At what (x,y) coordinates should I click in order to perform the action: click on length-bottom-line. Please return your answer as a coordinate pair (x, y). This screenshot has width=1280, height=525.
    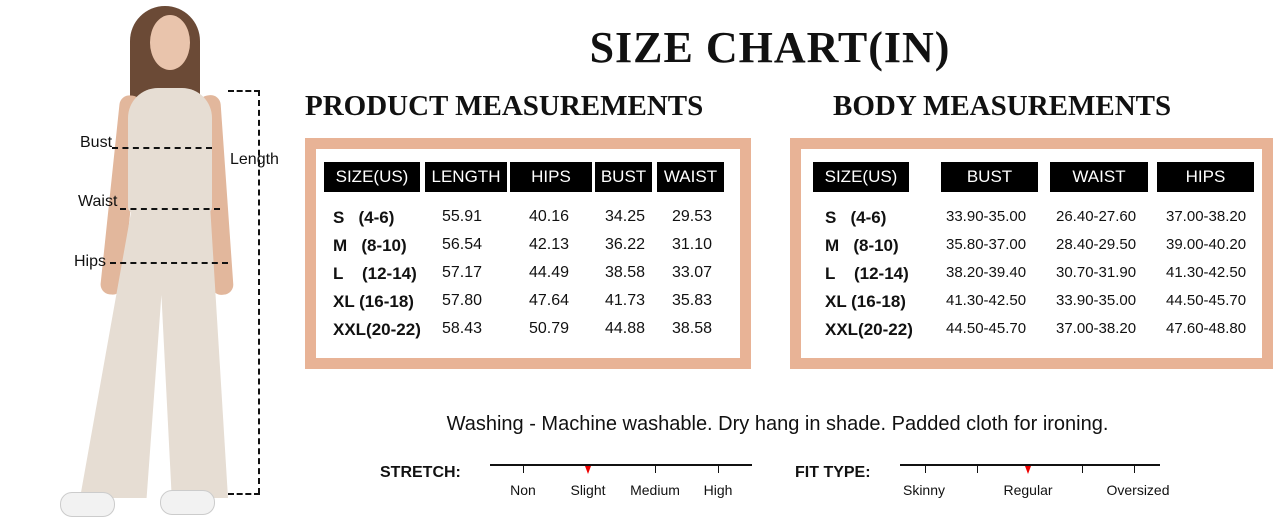
    Looking at the image, I should click on (244, 494).